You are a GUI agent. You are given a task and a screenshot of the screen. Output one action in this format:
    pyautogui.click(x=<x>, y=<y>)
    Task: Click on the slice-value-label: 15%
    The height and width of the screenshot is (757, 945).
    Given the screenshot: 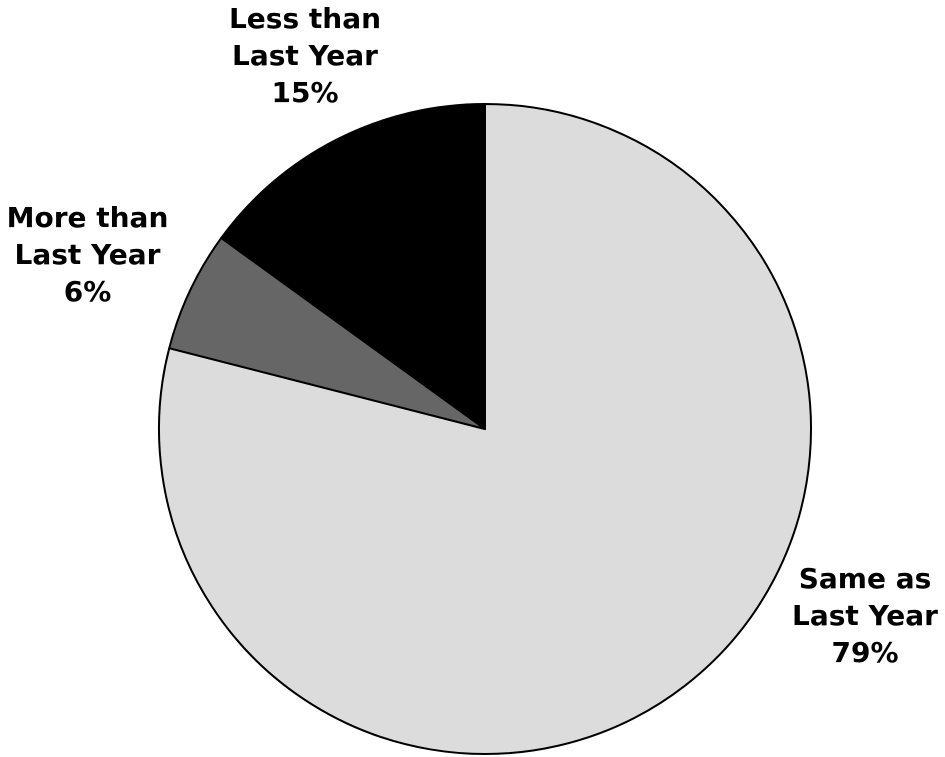 What is the action you would take?
    pyautogui.click(x=305, y=92)
    